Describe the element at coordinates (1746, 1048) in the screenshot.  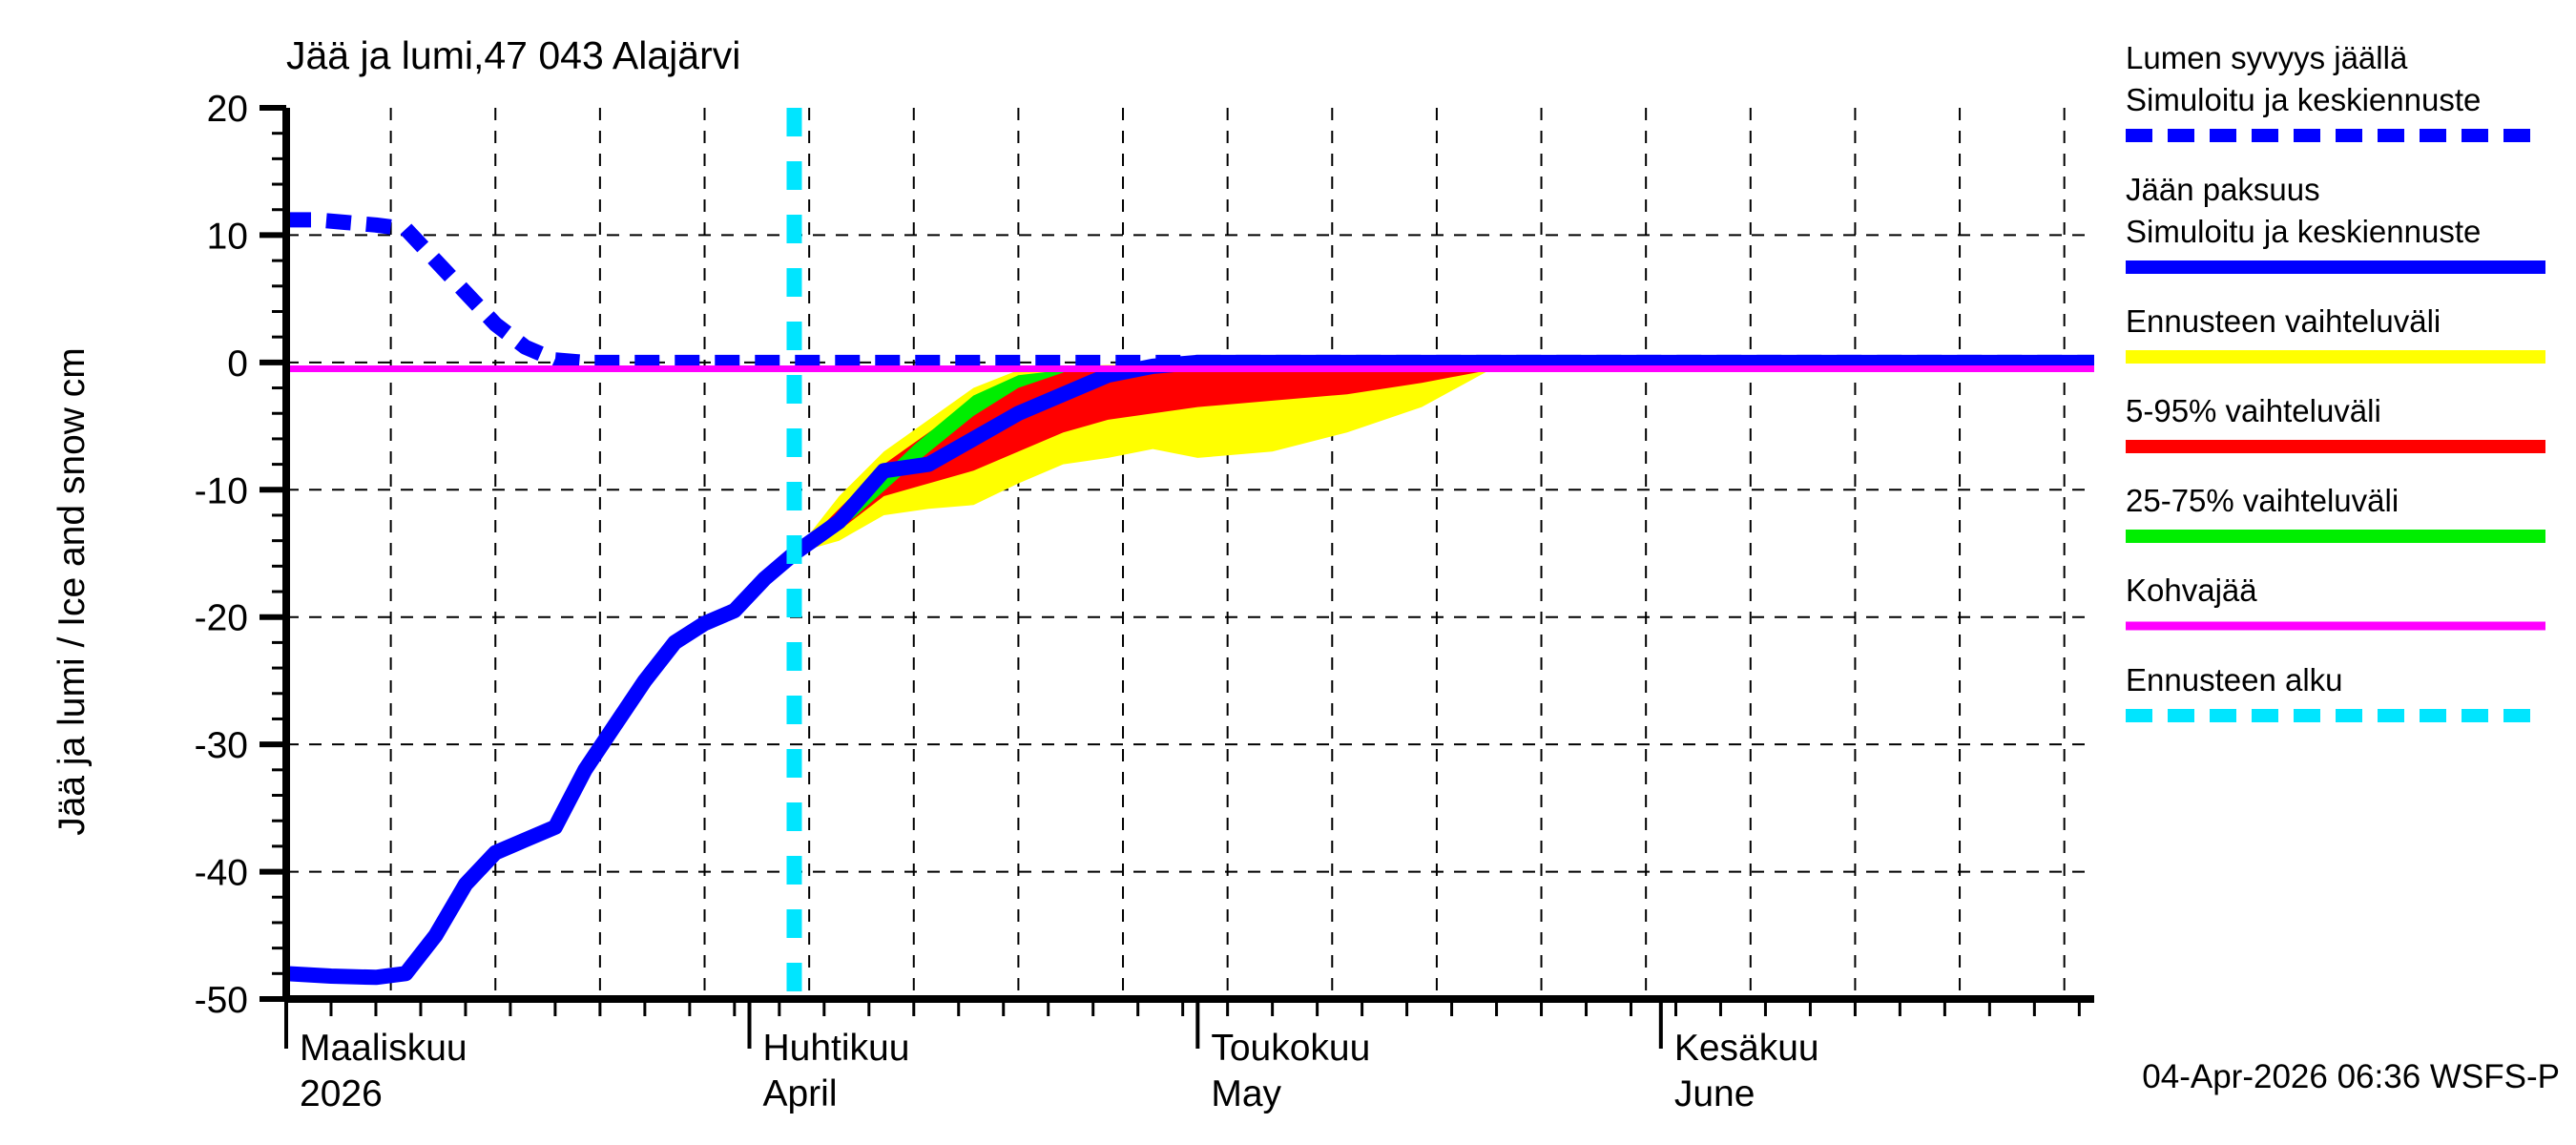
I see `x-axis-month-label-fi: Kesäkuu` at that location.